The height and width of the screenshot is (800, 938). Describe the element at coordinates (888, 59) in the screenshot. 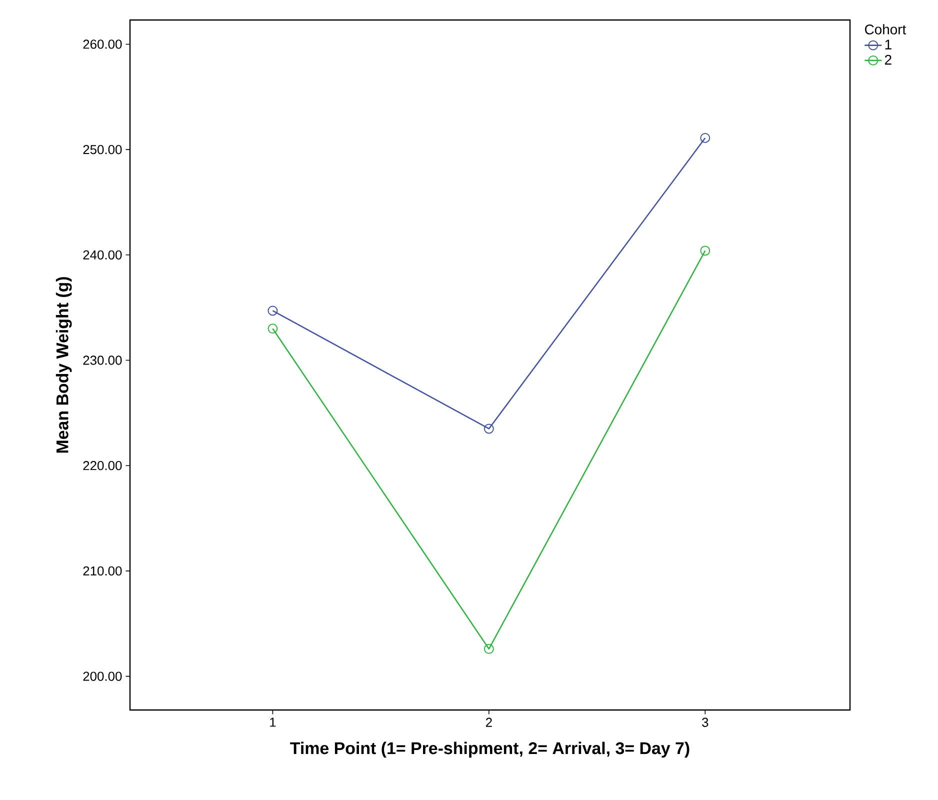

I see `legend-label: 2` at that location.